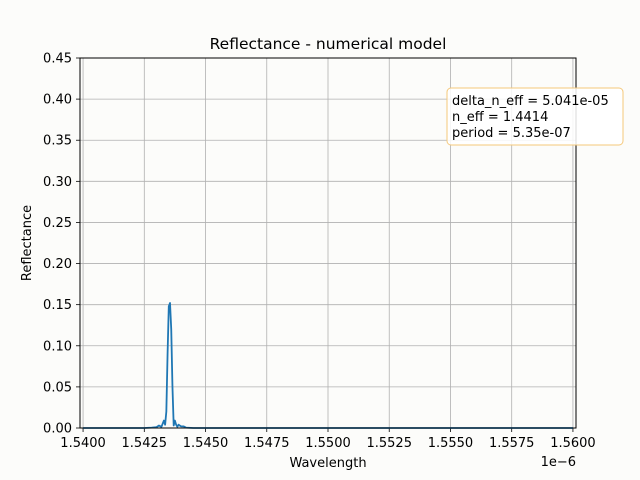 Image resolution: width=640 pixels, height=480 pixels. Describe the element at coordinates (57, 264) in the screenshot. I see `y-tick-label: 0.20` at that location.